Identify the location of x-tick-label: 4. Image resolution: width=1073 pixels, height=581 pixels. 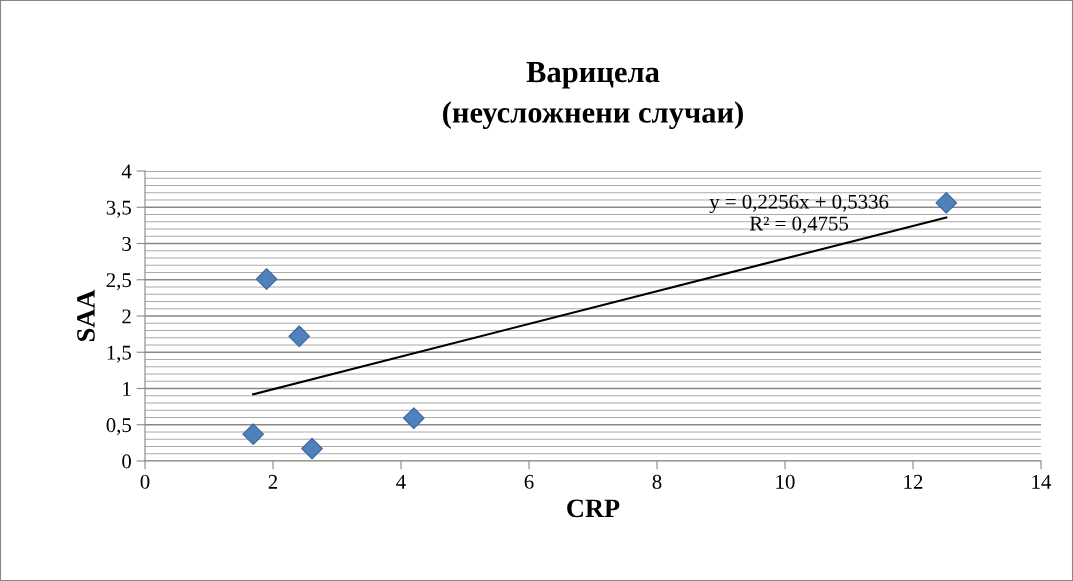
(401, 481).